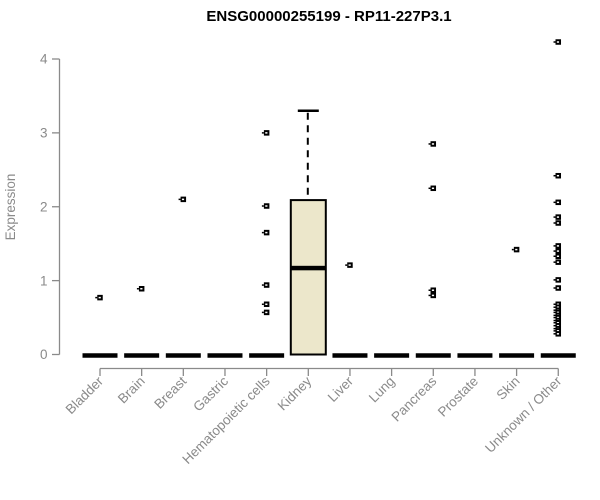  I want to click on x-tick-label-unknown-other: Unknown / Other, so click(523, 414).